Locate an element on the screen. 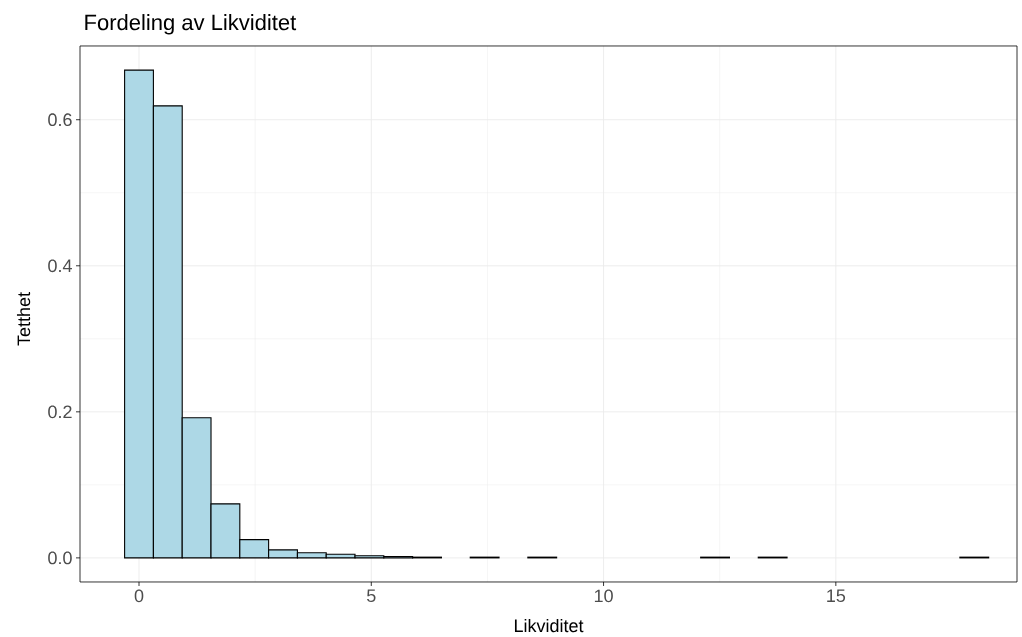 Image resolution: width=1022 pixels, height=637 pixels. x-tick-label: 0 is located at coordinates (139, 596).